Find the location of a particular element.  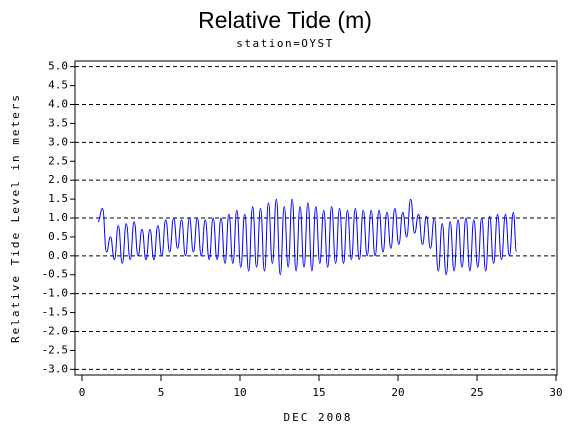

y-tick-label: 4.5 is located at coordinates (58, 85).